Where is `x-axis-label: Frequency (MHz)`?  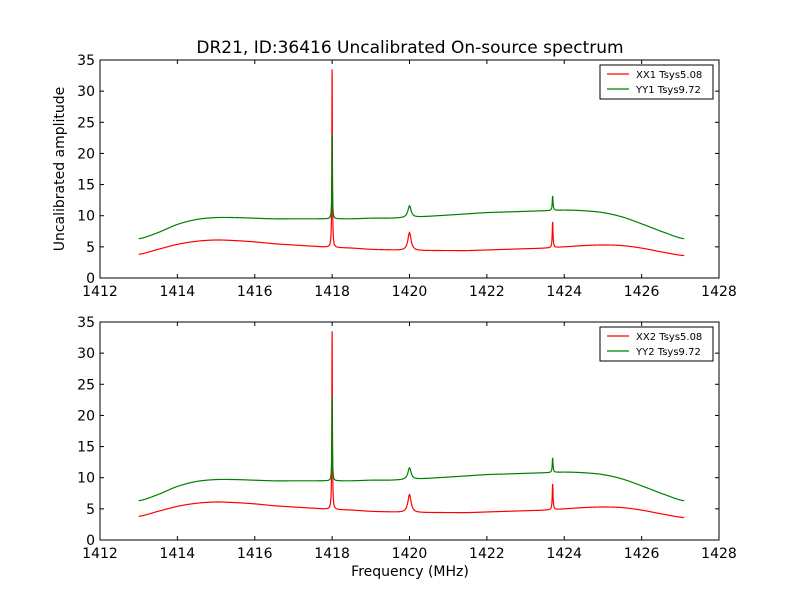 x-axis-label: Frequency (MHz) is located at coordinates (410, 572).